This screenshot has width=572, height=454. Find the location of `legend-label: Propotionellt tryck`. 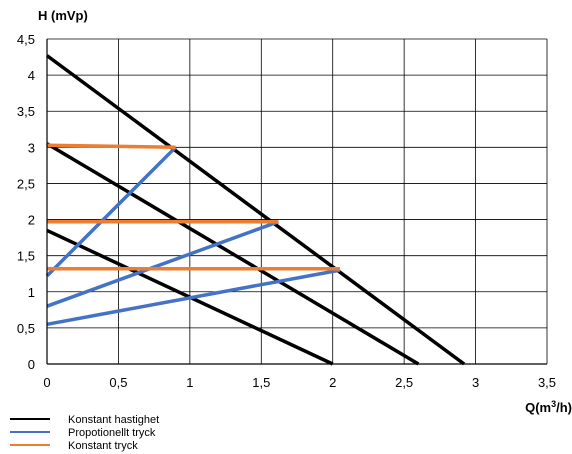

legend-label: Propotionellt tryck is located at coordinates (112, 433).